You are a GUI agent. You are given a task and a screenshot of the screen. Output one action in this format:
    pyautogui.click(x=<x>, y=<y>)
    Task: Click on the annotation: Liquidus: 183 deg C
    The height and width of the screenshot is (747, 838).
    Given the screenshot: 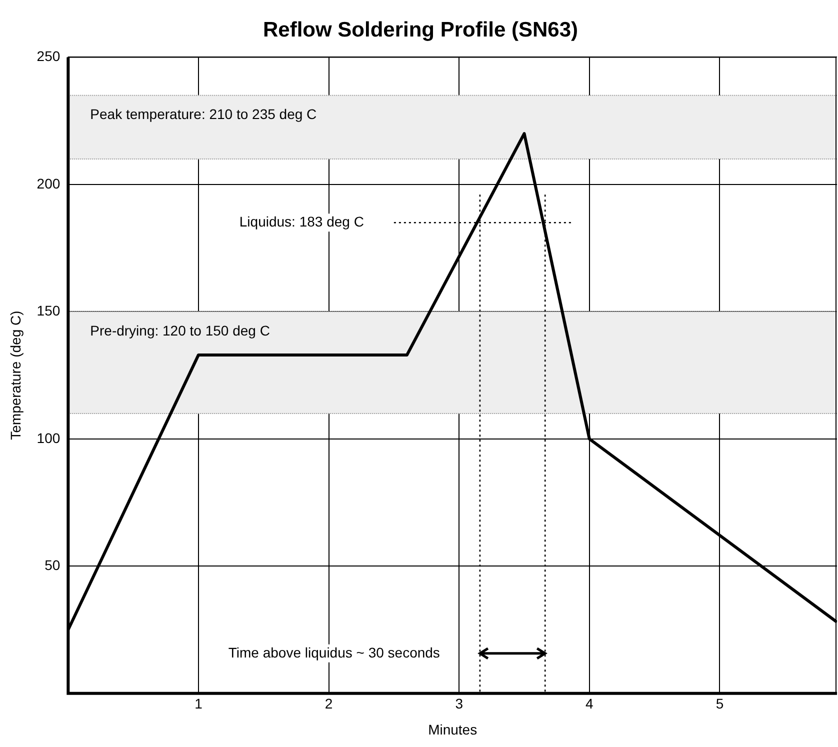 What is the action you would take?
    pyautogui.click(x=301, y=221)
    